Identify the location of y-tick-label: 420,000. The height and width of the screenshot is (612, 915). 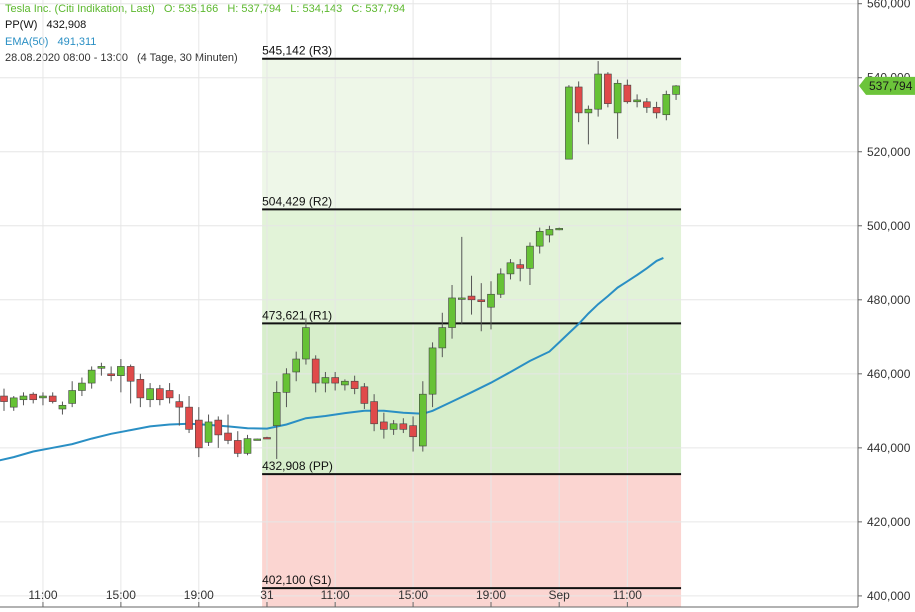
(889, 522).